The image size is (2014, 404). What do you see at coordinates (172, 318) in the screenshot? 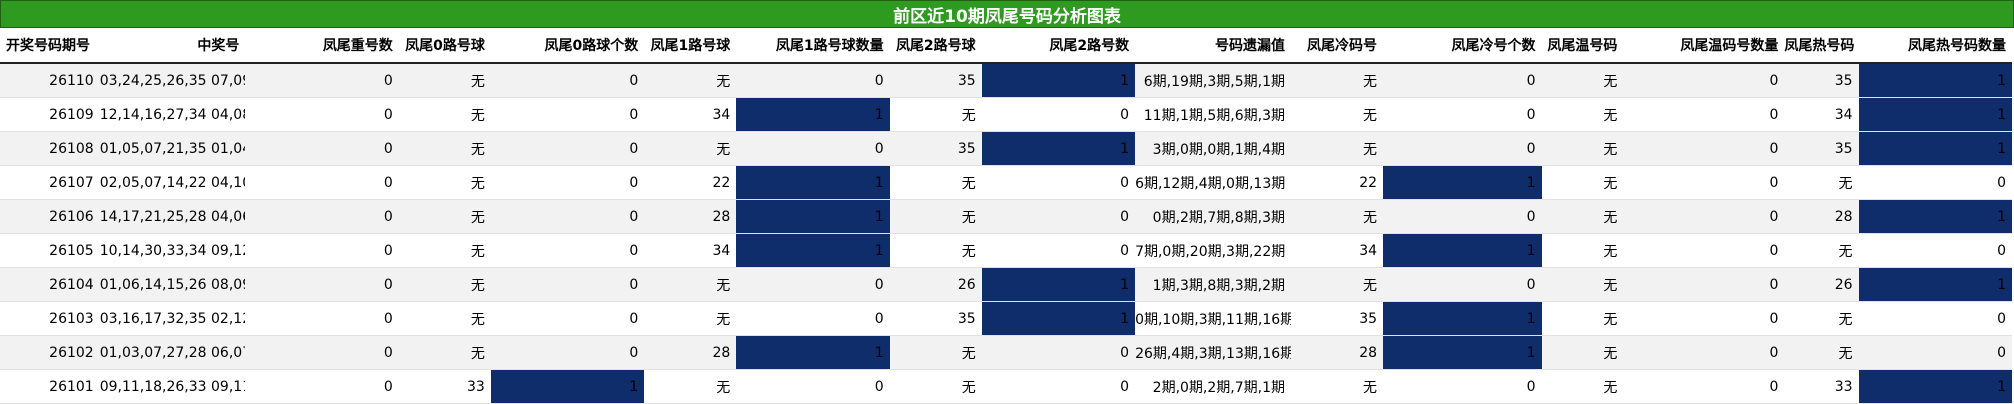
I see `table-cell: 03,16,17,32,35 02,12` at bounding box center [172, 318].